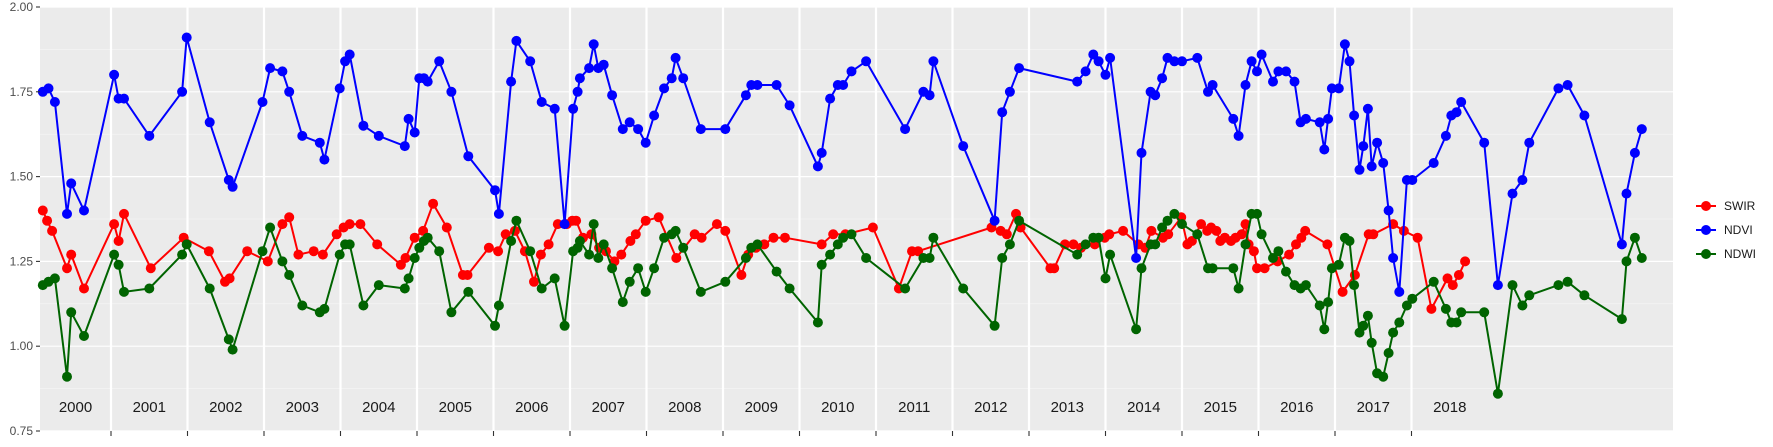 This screenshot has width=1773, height=447. What do you see at coordinates (1726, 230) in the screenshot?
I see `legend: SWIR NDVI NDWI` at bounding box center [1726, 230].